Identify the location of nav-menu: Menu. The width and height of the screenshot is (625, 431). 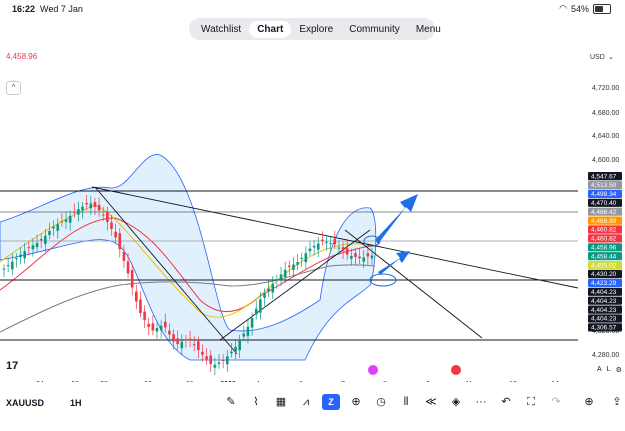
(428, 29).